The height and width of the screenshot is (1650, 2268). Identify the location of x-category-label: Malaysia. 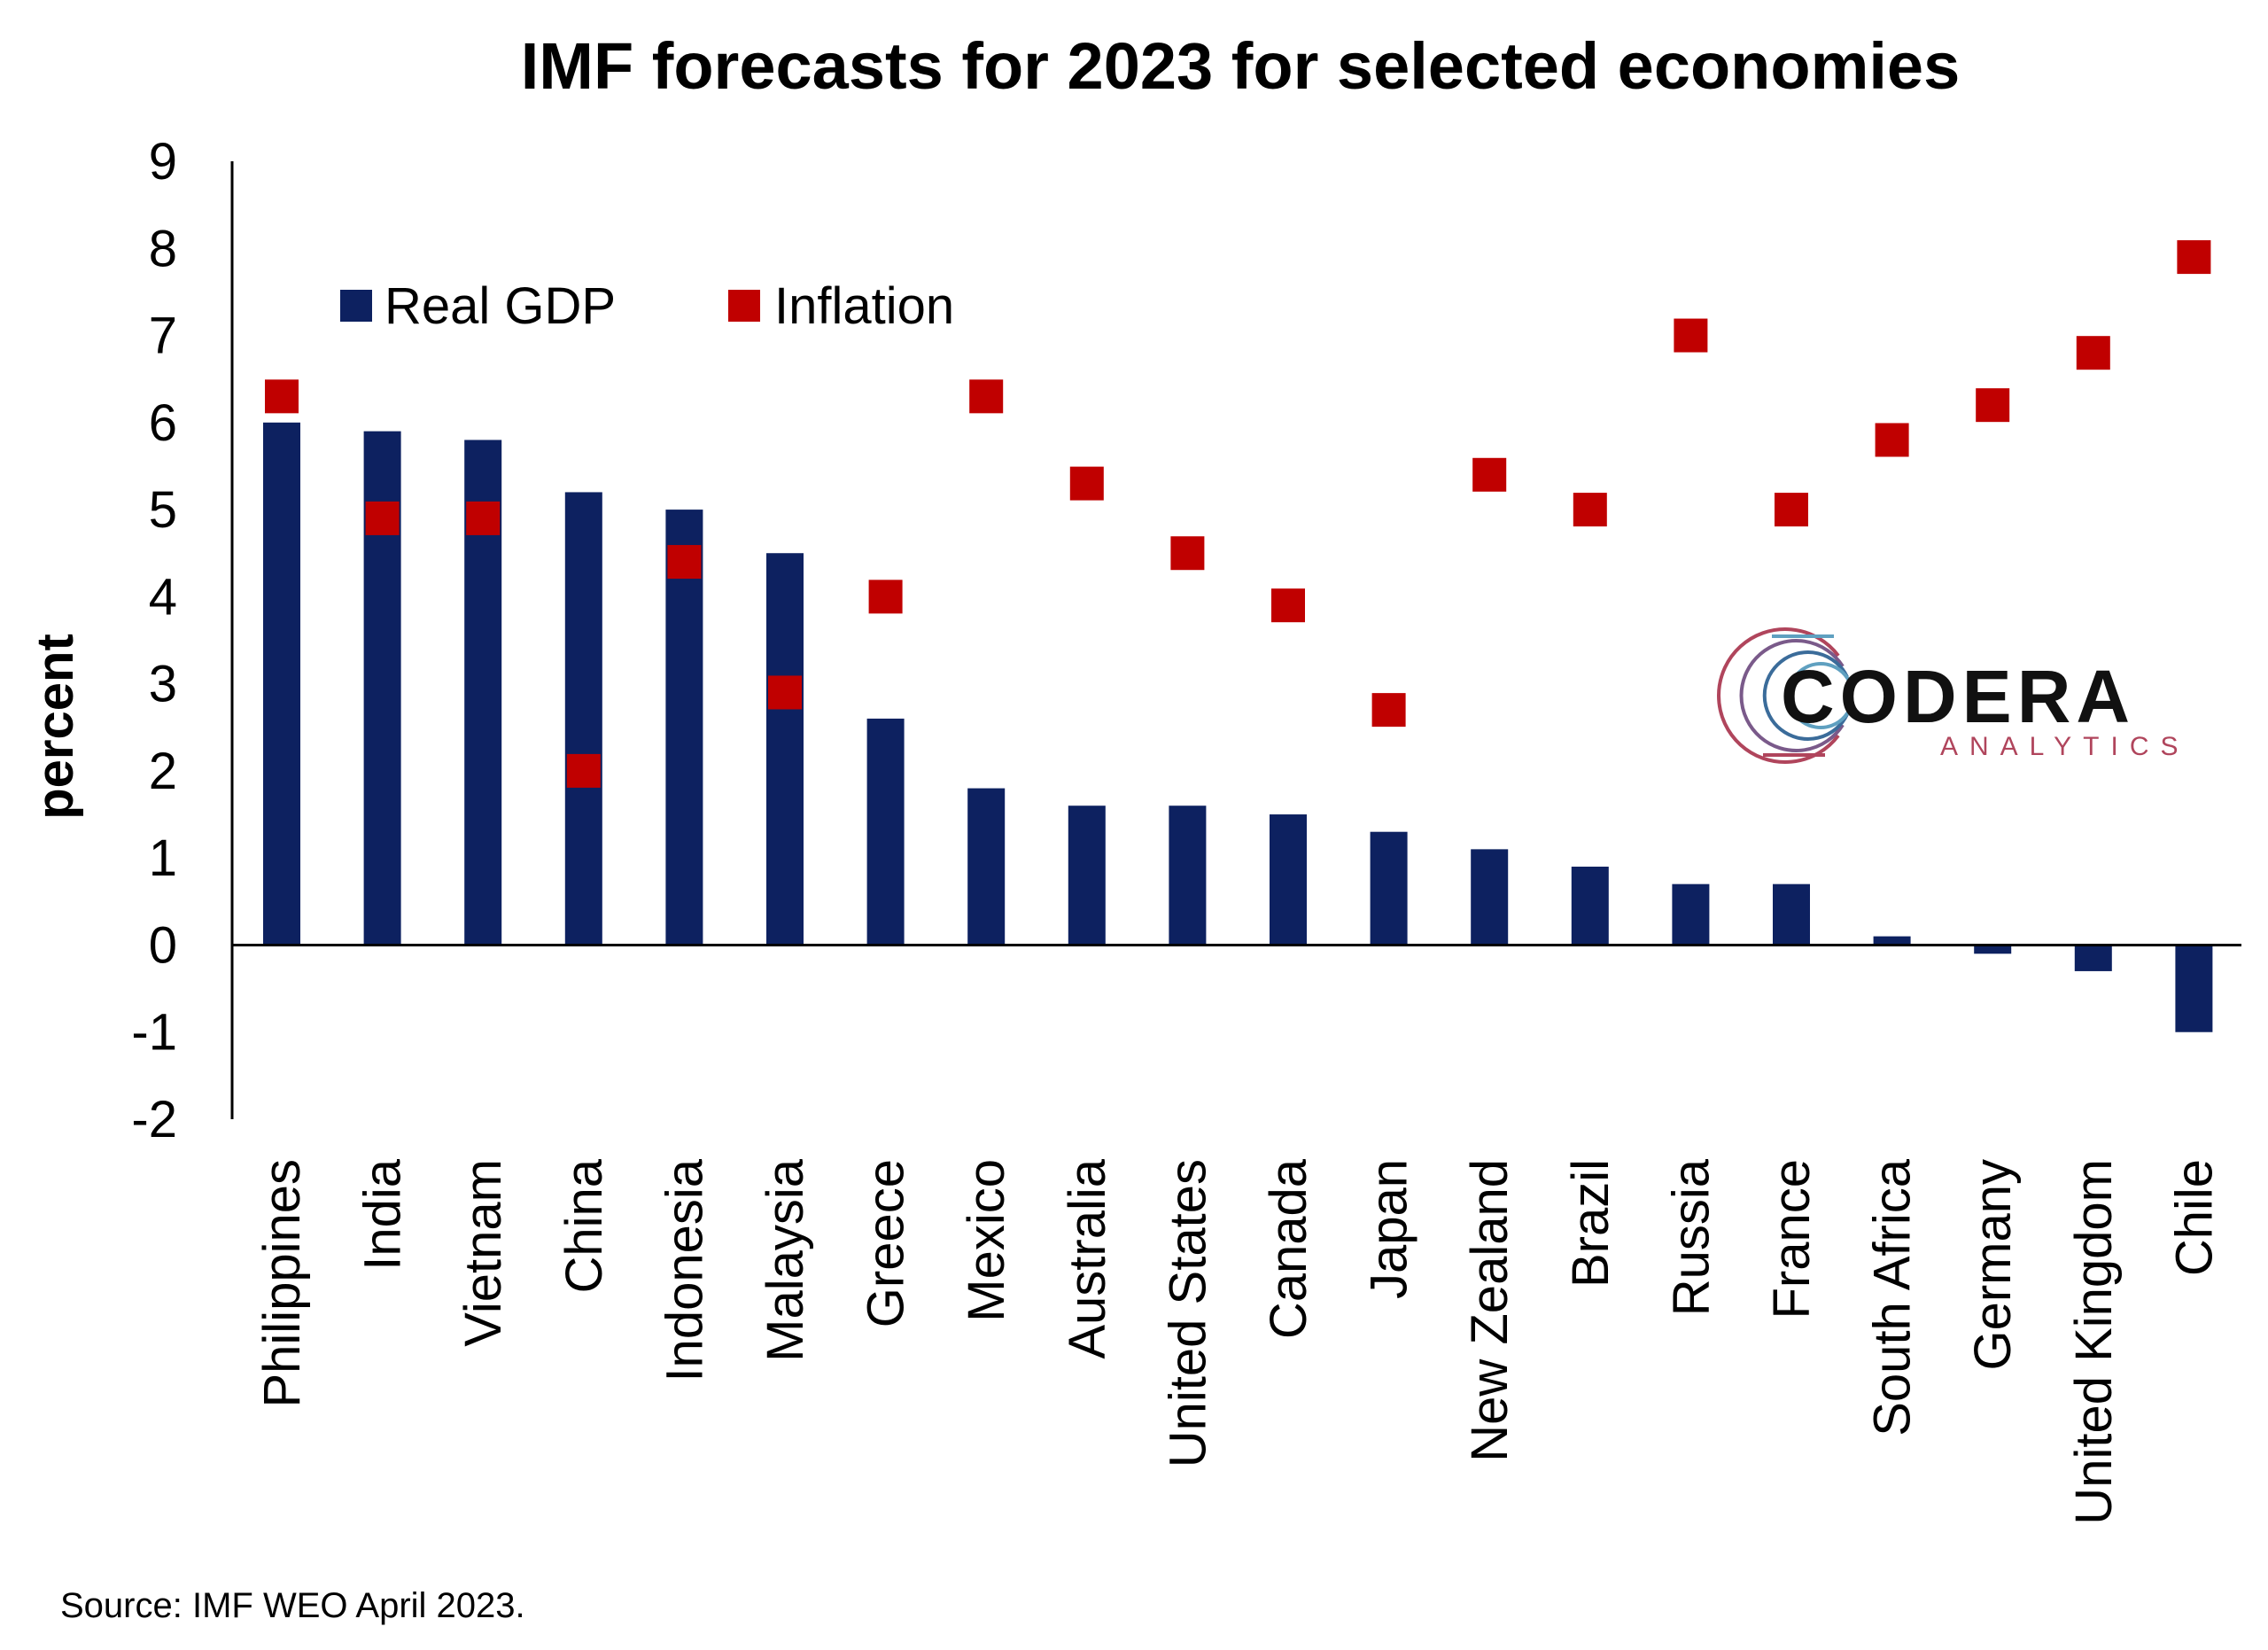
(785, 1260).